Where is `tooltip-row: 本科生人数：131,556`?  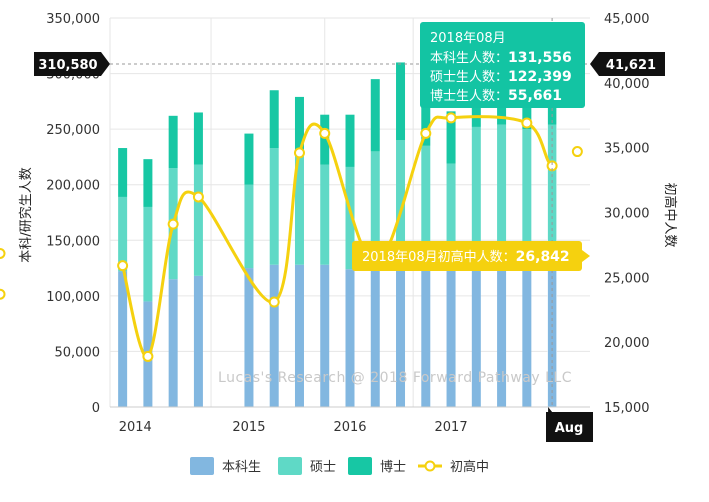
tooltip-row: 本科生人数：131,556 is located at coordinates (501, 58).